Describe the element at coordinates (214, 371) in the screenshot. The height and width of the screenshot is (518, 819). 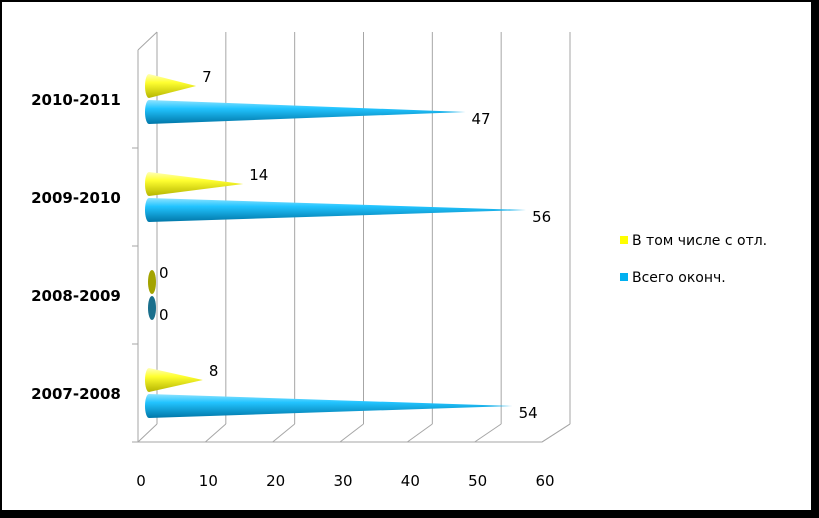
I see `data-label: 8` at that location.